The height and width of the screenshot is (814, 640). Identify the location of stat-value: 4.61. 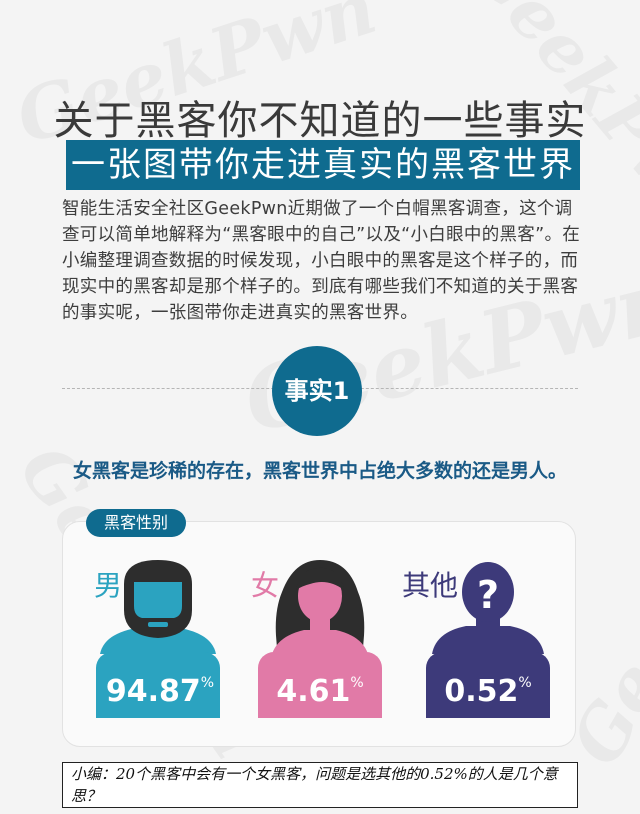
(313, 691).